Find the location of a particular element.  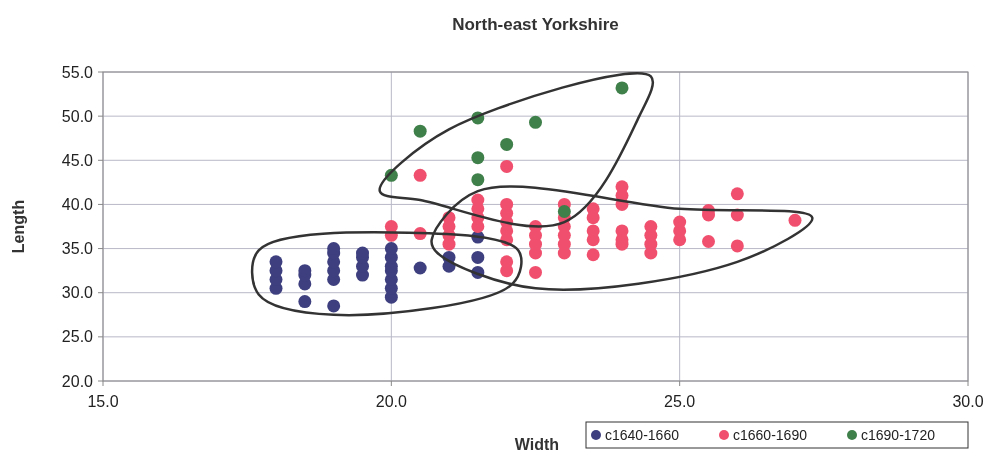

y-tick-label: 35.0 is located at coordinates (77, 249).